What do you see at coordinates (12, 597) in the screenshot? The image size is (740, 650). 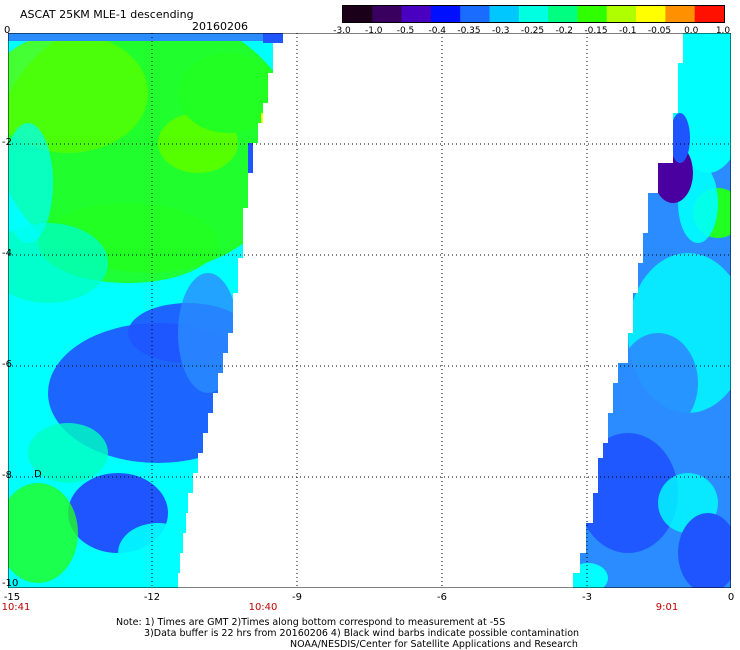 I see `x-tick-15: -15` at bounding box center [12, 597].